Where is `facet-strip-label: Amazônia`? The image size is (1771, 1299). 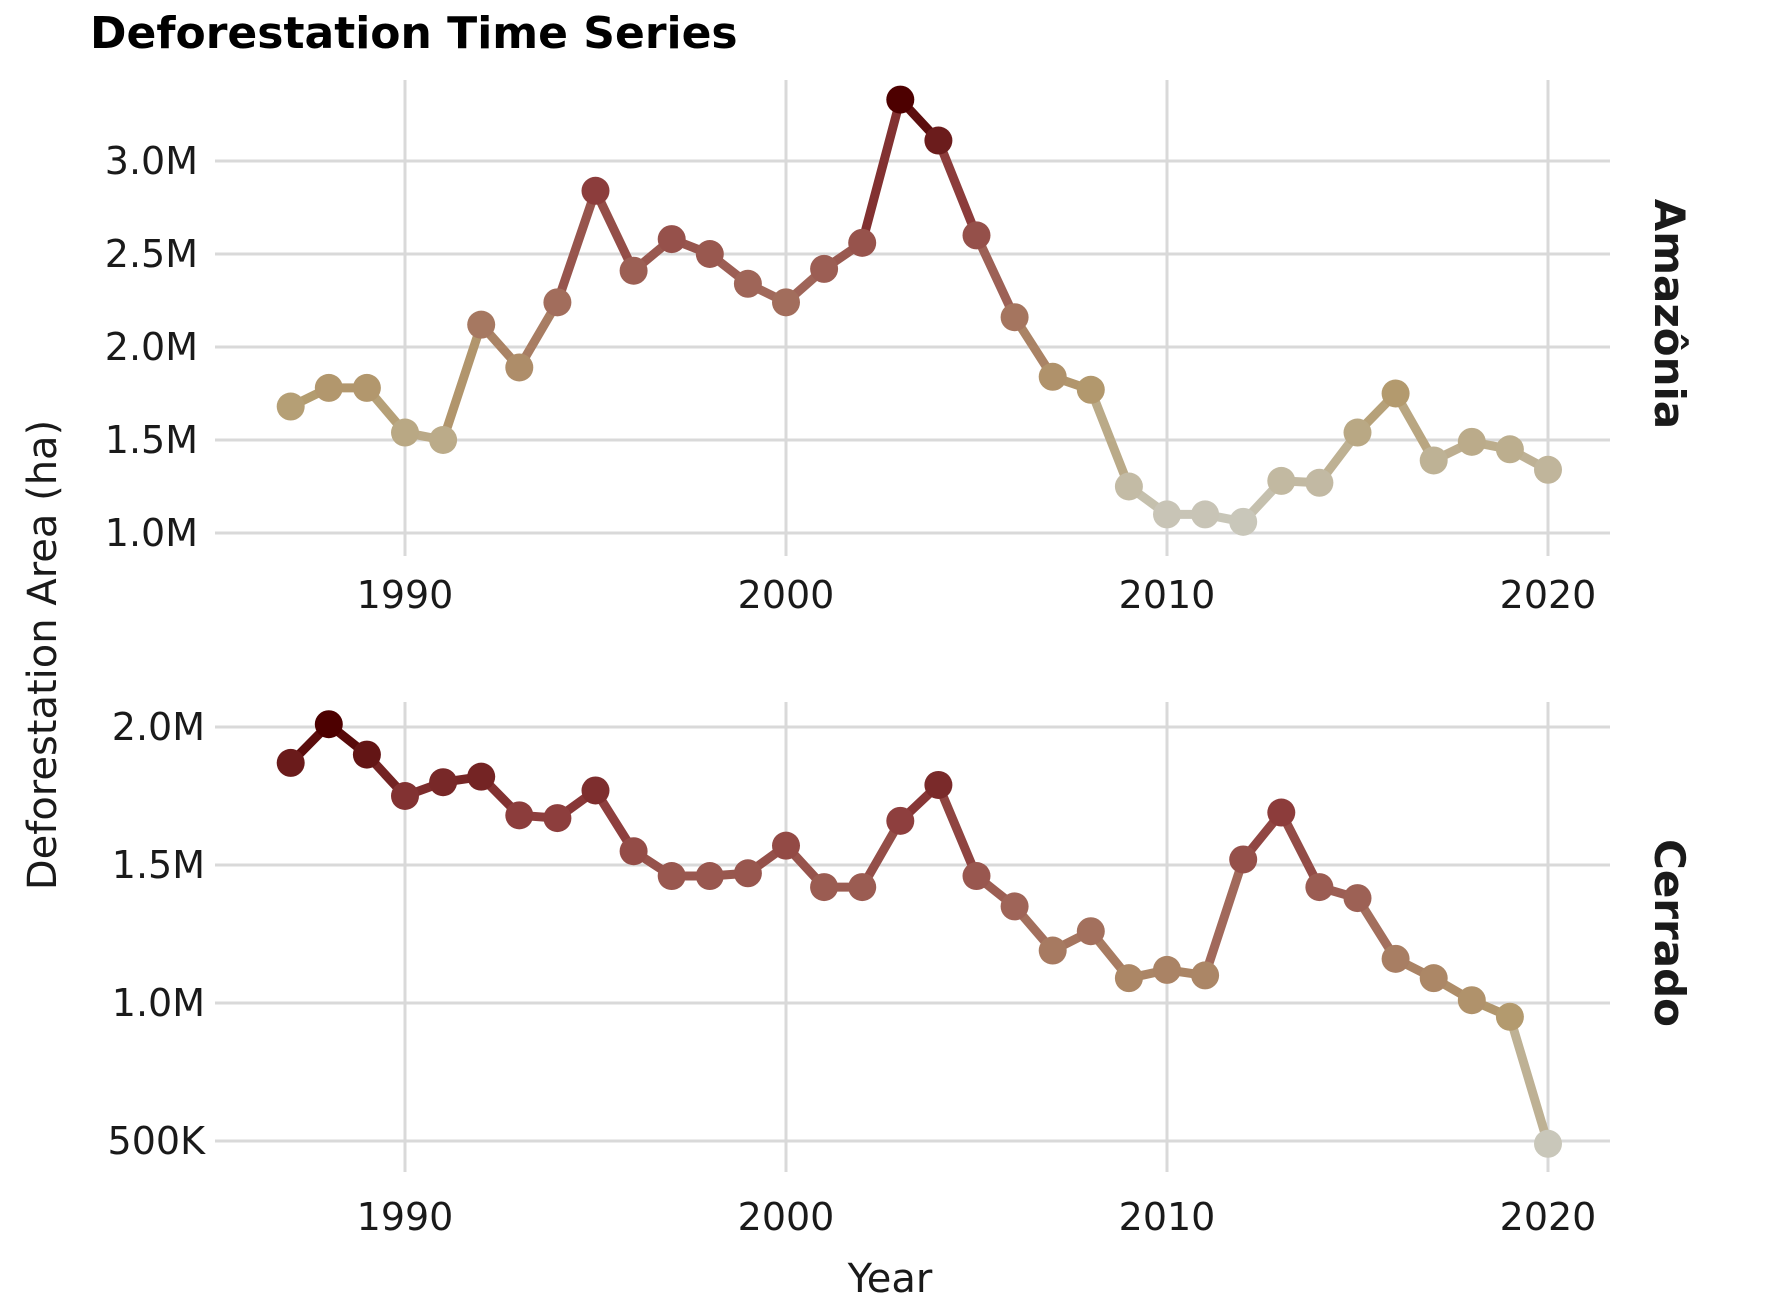
facet-strip-label: Amazônia is located at coordinates (1669, 314).